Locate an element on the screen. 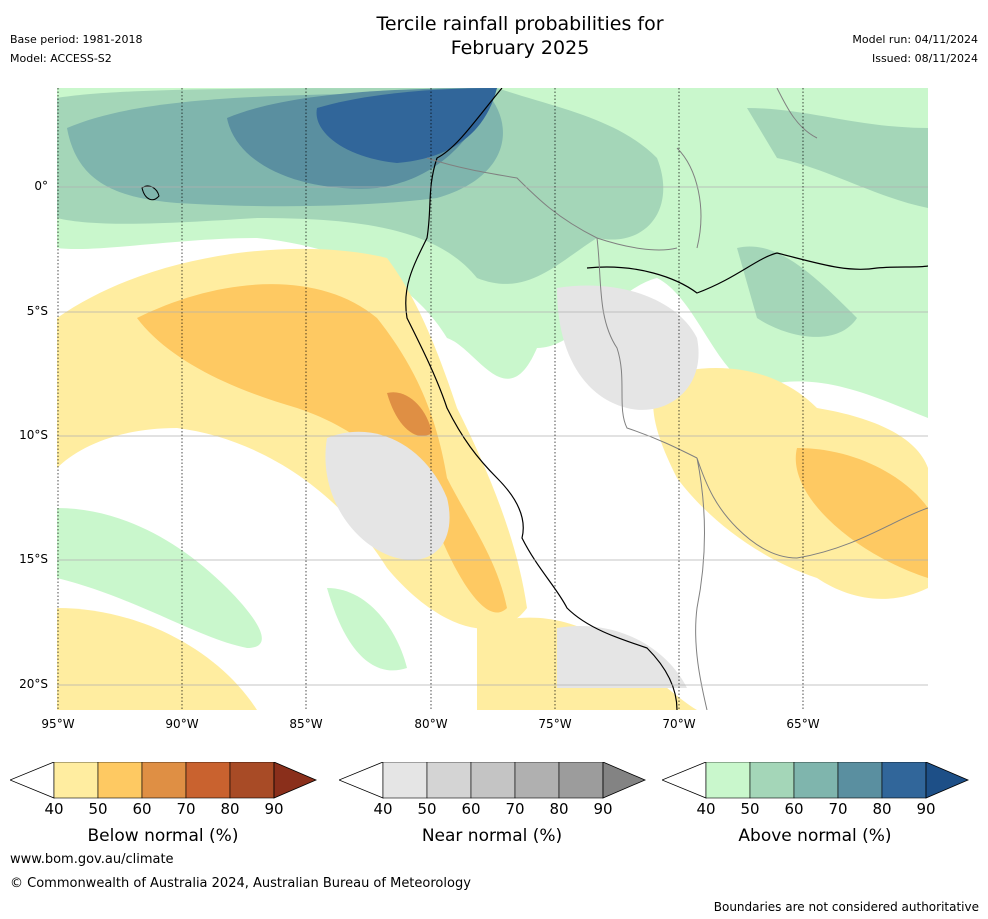  legend-above-normal: 40 50 60 70 80 90 Above normal (%) is located at coordinates (816, 803).